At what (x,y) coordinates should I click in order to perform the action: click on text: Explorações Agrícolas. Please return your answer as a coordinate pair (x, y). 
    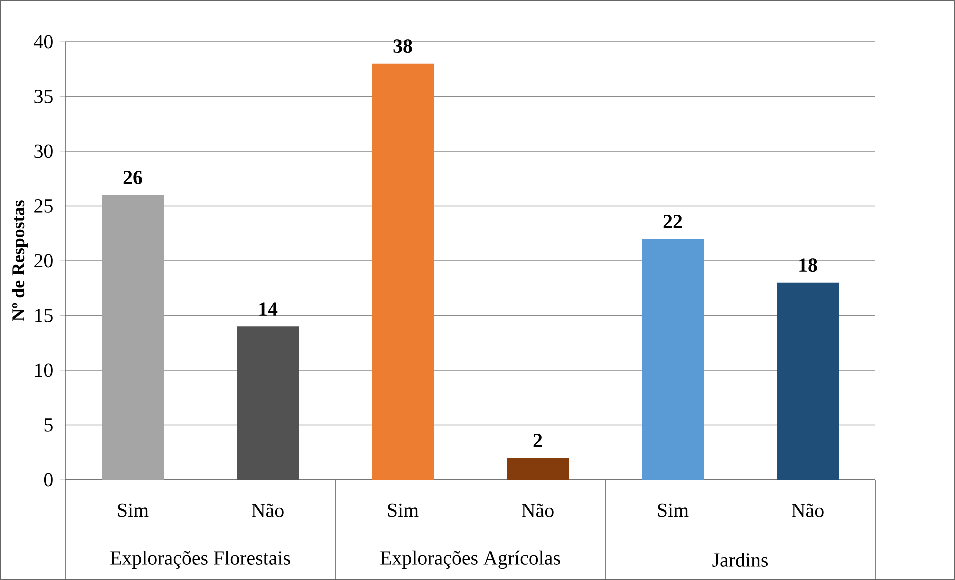
    Looking at the image, I should click on (470, 560).